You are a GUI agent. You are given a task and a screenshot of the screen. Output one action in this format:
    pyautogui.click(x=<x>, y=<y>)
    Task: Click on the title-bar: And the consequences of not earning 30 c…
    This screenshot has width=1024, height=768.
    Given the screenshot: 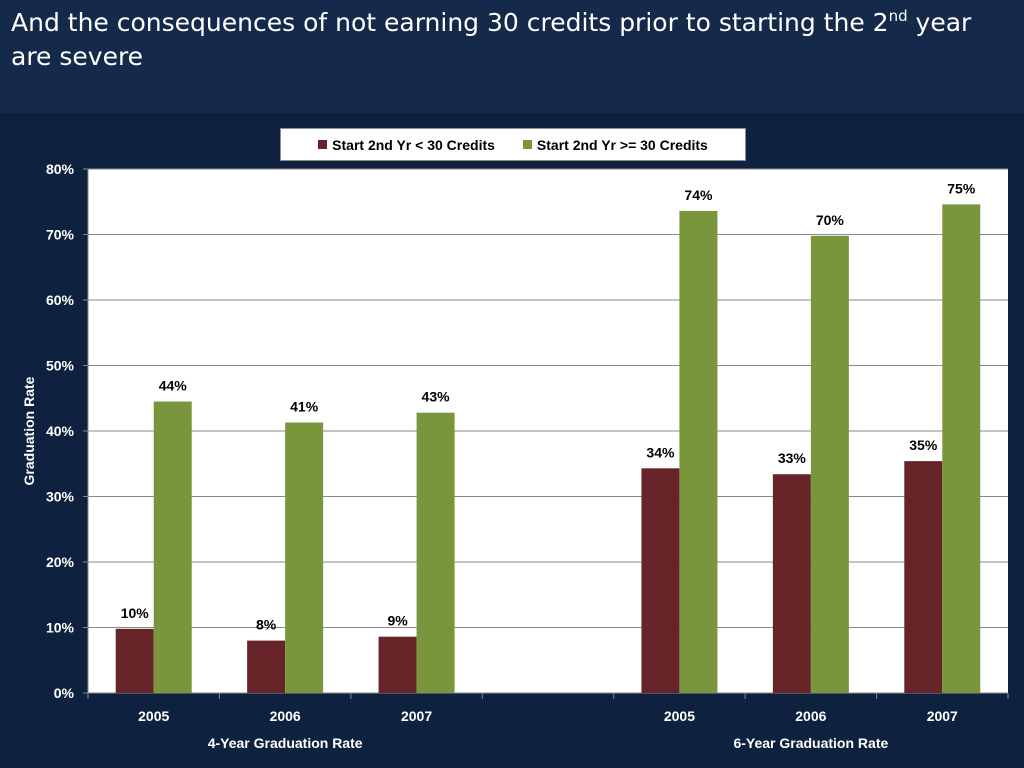 What is the action you would take?
    pyautogui.click(x=512, y=56)
    